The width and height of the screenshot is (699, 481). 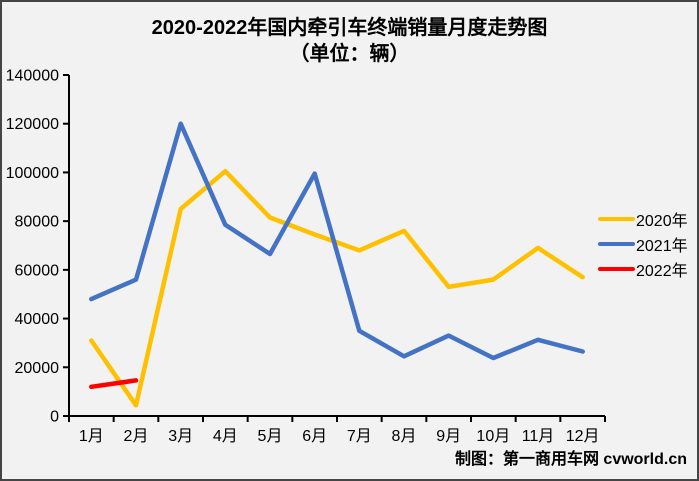 I want to click on x-axis-label: 8月, so click(x=404, y=436).